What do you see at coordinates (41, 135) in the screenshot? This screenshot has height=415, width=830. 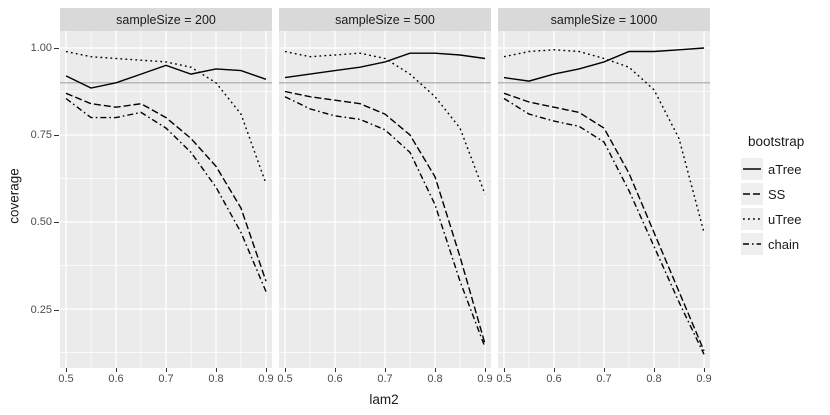 I see `y-tick-label-075: 0.75` at bounding box center [41, 135].